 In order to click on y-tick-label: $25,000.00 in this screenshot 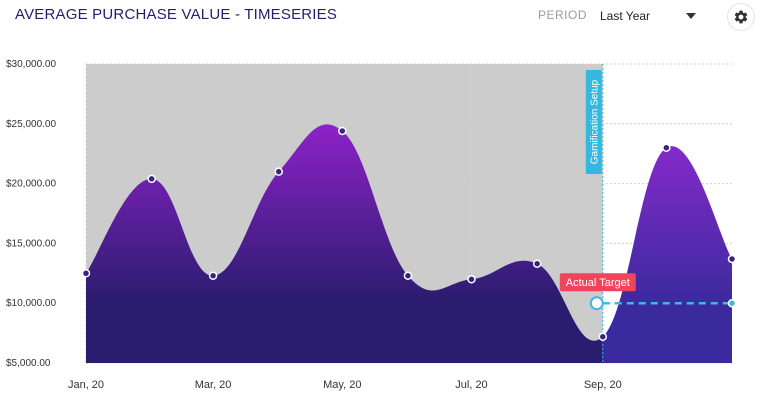, I will do `click(31, 124)`.